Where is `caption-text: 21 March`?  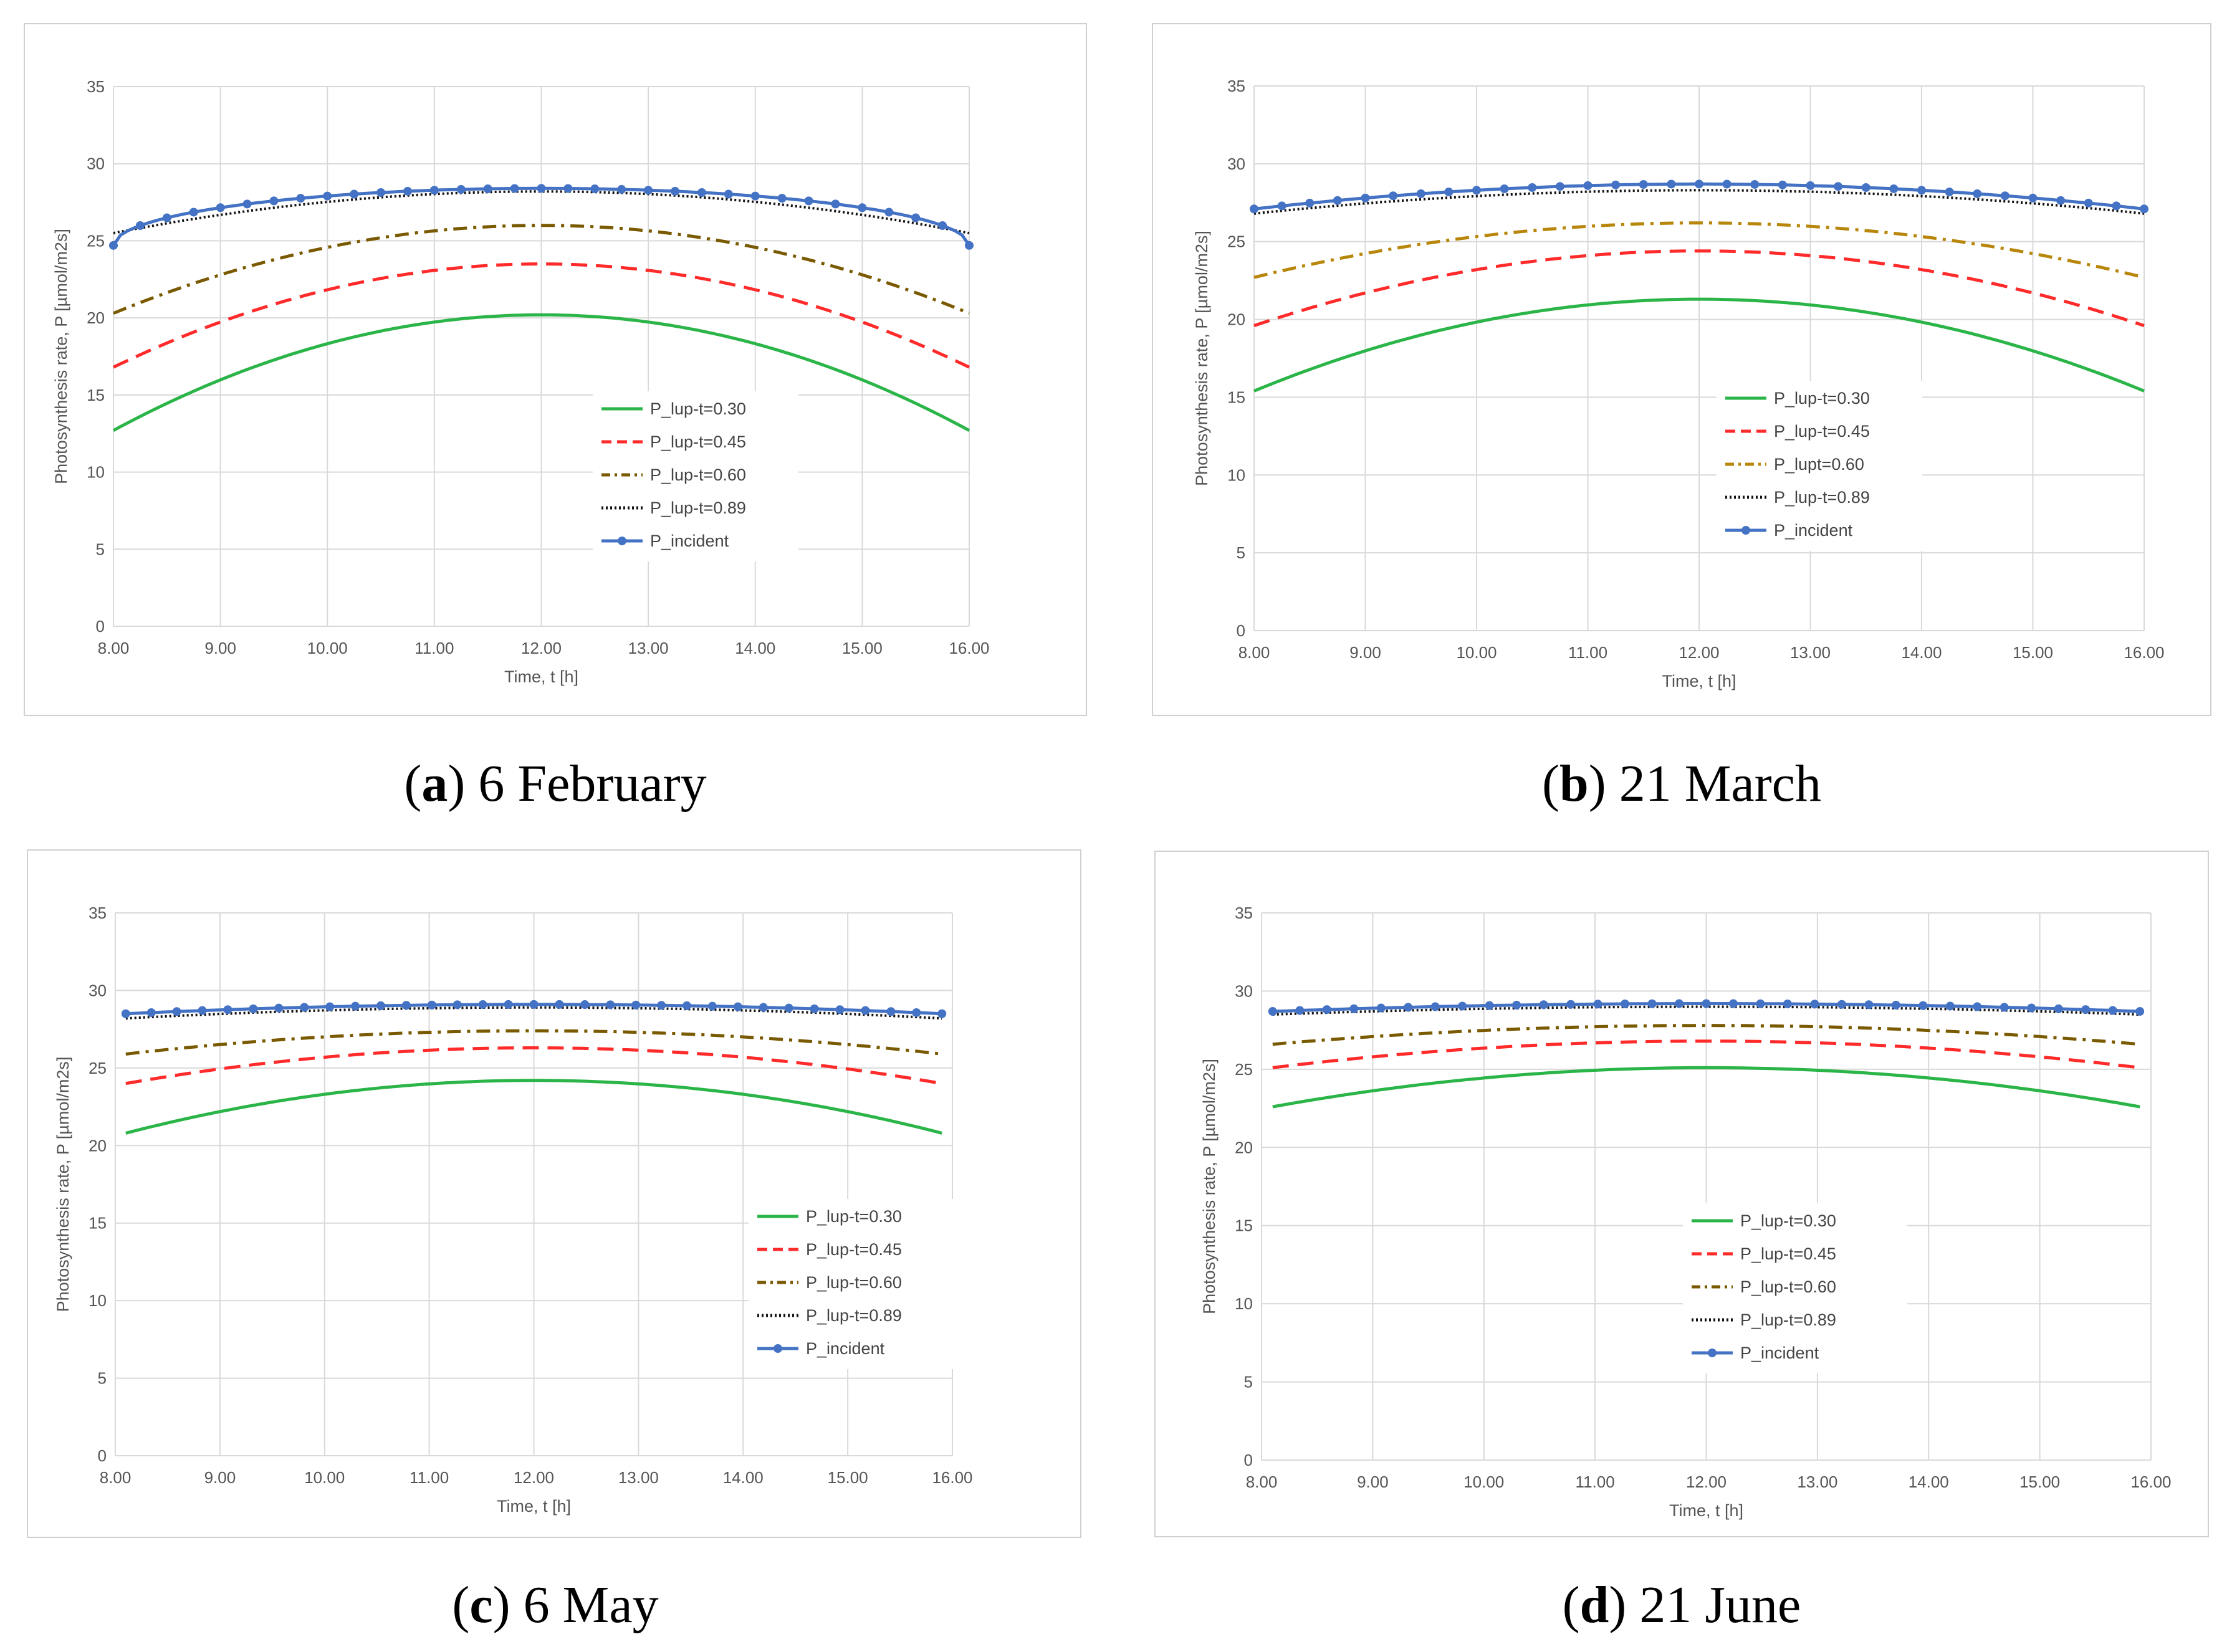
caption-text: 21 March is located at coordinates (1720, 784).